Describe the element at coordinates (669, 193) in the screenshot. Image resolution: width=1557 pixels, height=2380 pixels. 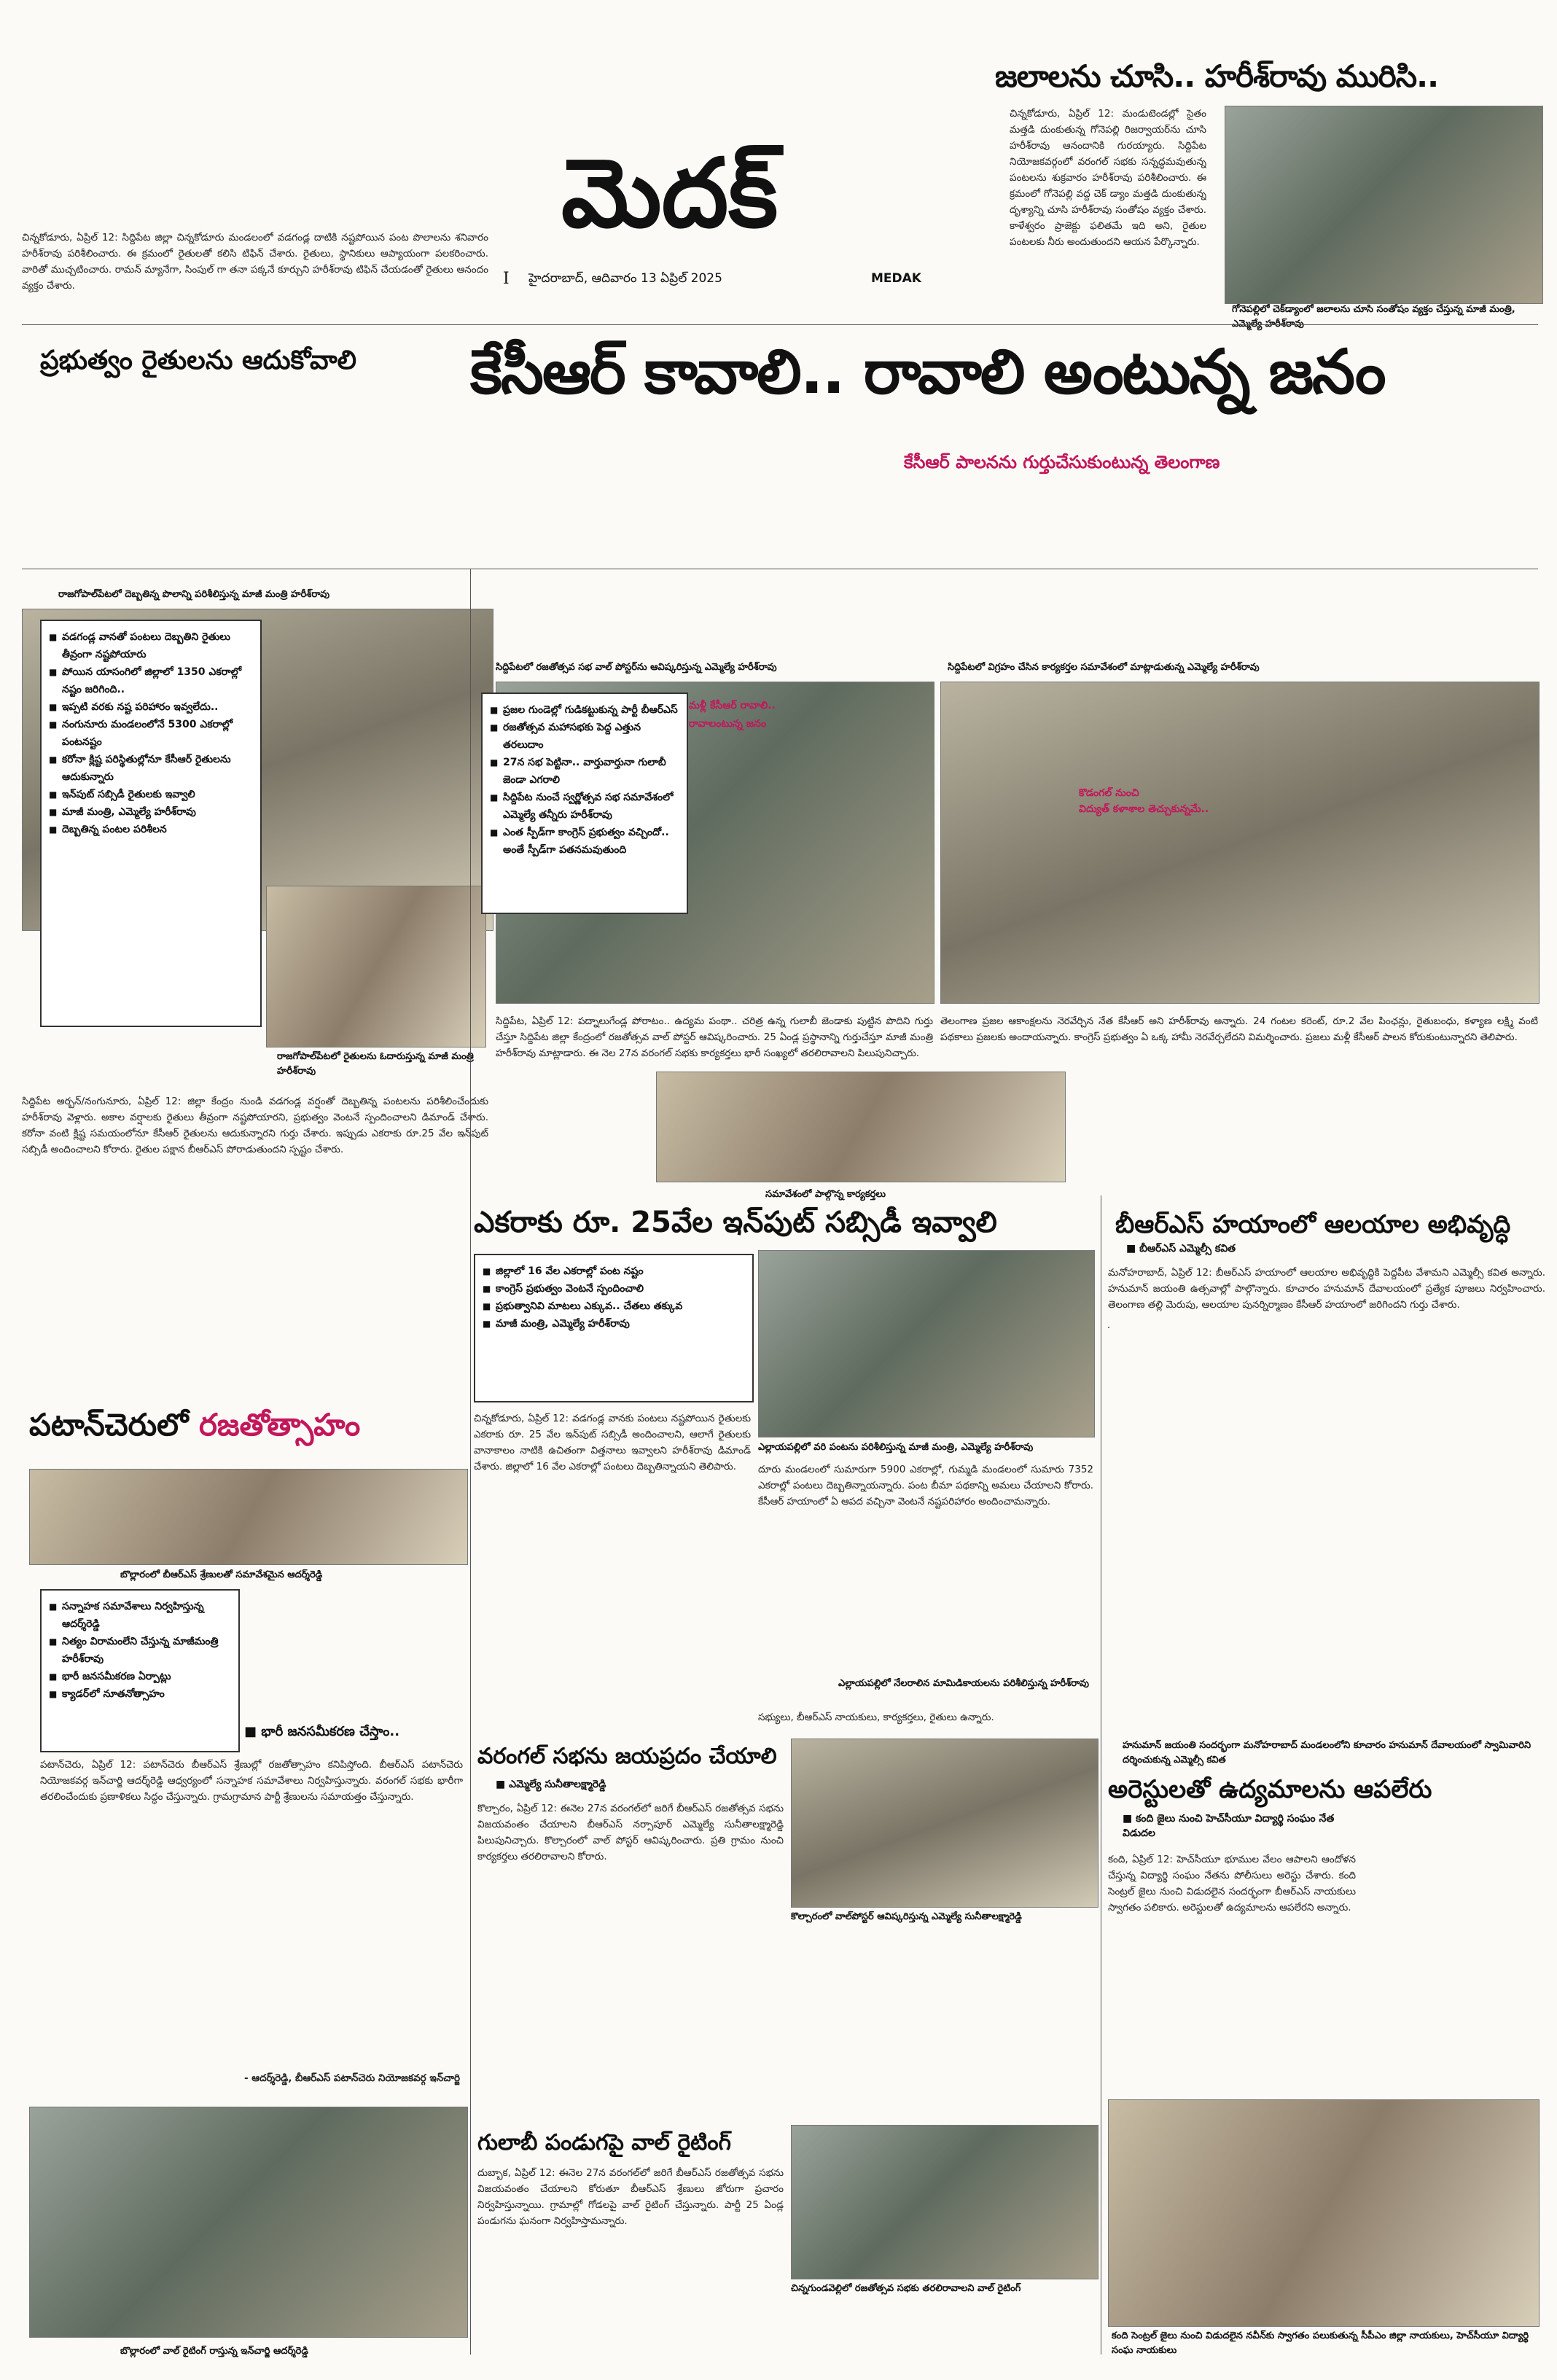
I see `masthead-logo: మెదక్` at that location.